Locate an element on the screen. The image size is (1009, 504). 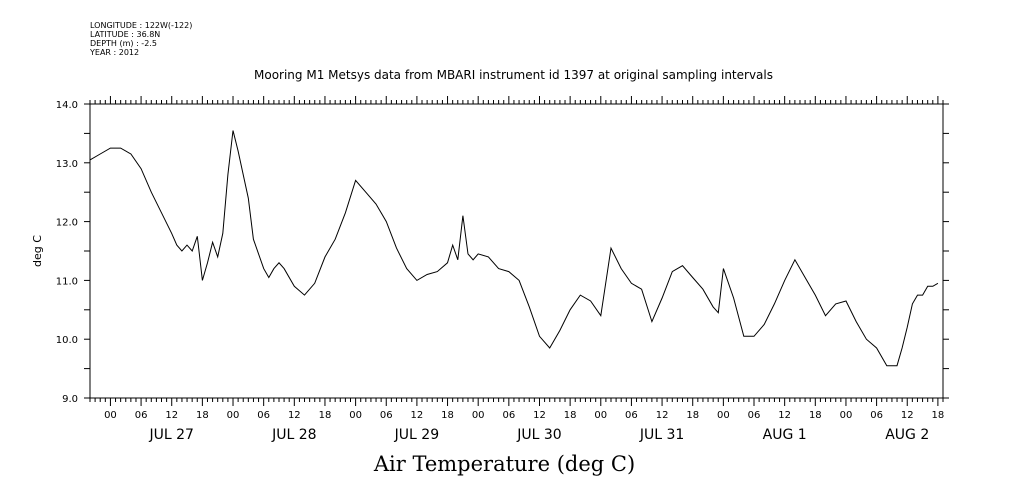
y-tick-labels: 9.0 10.0 11.0 12.0 13.0 14.0 is located at coordinates (67, 252).